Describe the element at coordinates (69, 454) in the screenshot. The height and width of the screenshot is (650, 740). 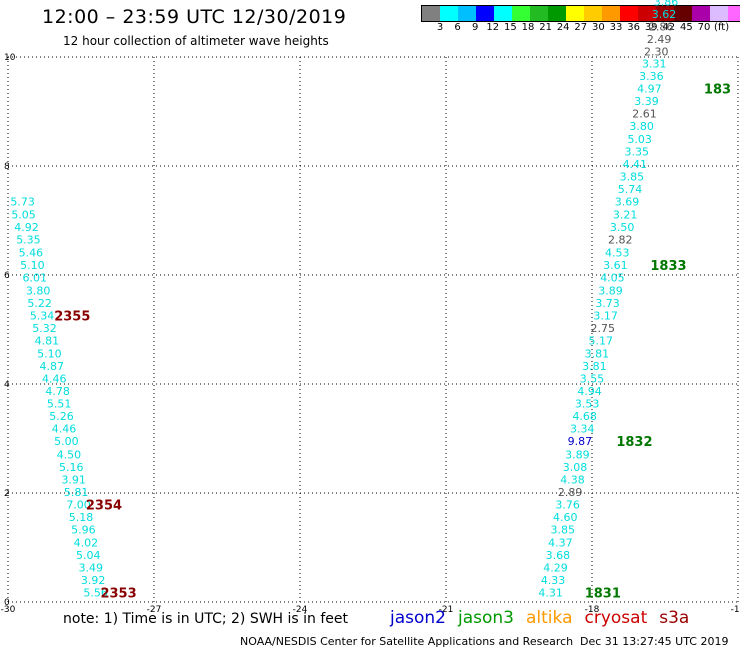
I see `data-point-label: 4.50` at that location.